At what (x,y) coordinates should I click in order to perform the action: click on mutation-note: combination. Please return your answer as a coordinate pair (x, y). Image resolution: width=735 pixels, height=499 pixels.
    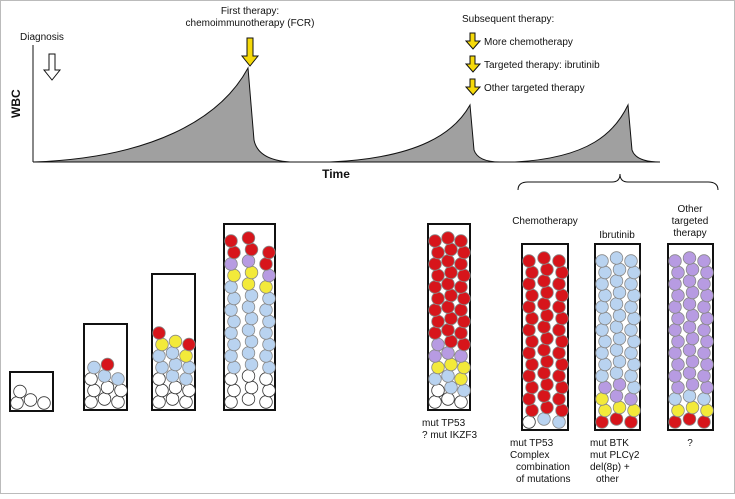
    Looking at the image, I should click on (543, 467).